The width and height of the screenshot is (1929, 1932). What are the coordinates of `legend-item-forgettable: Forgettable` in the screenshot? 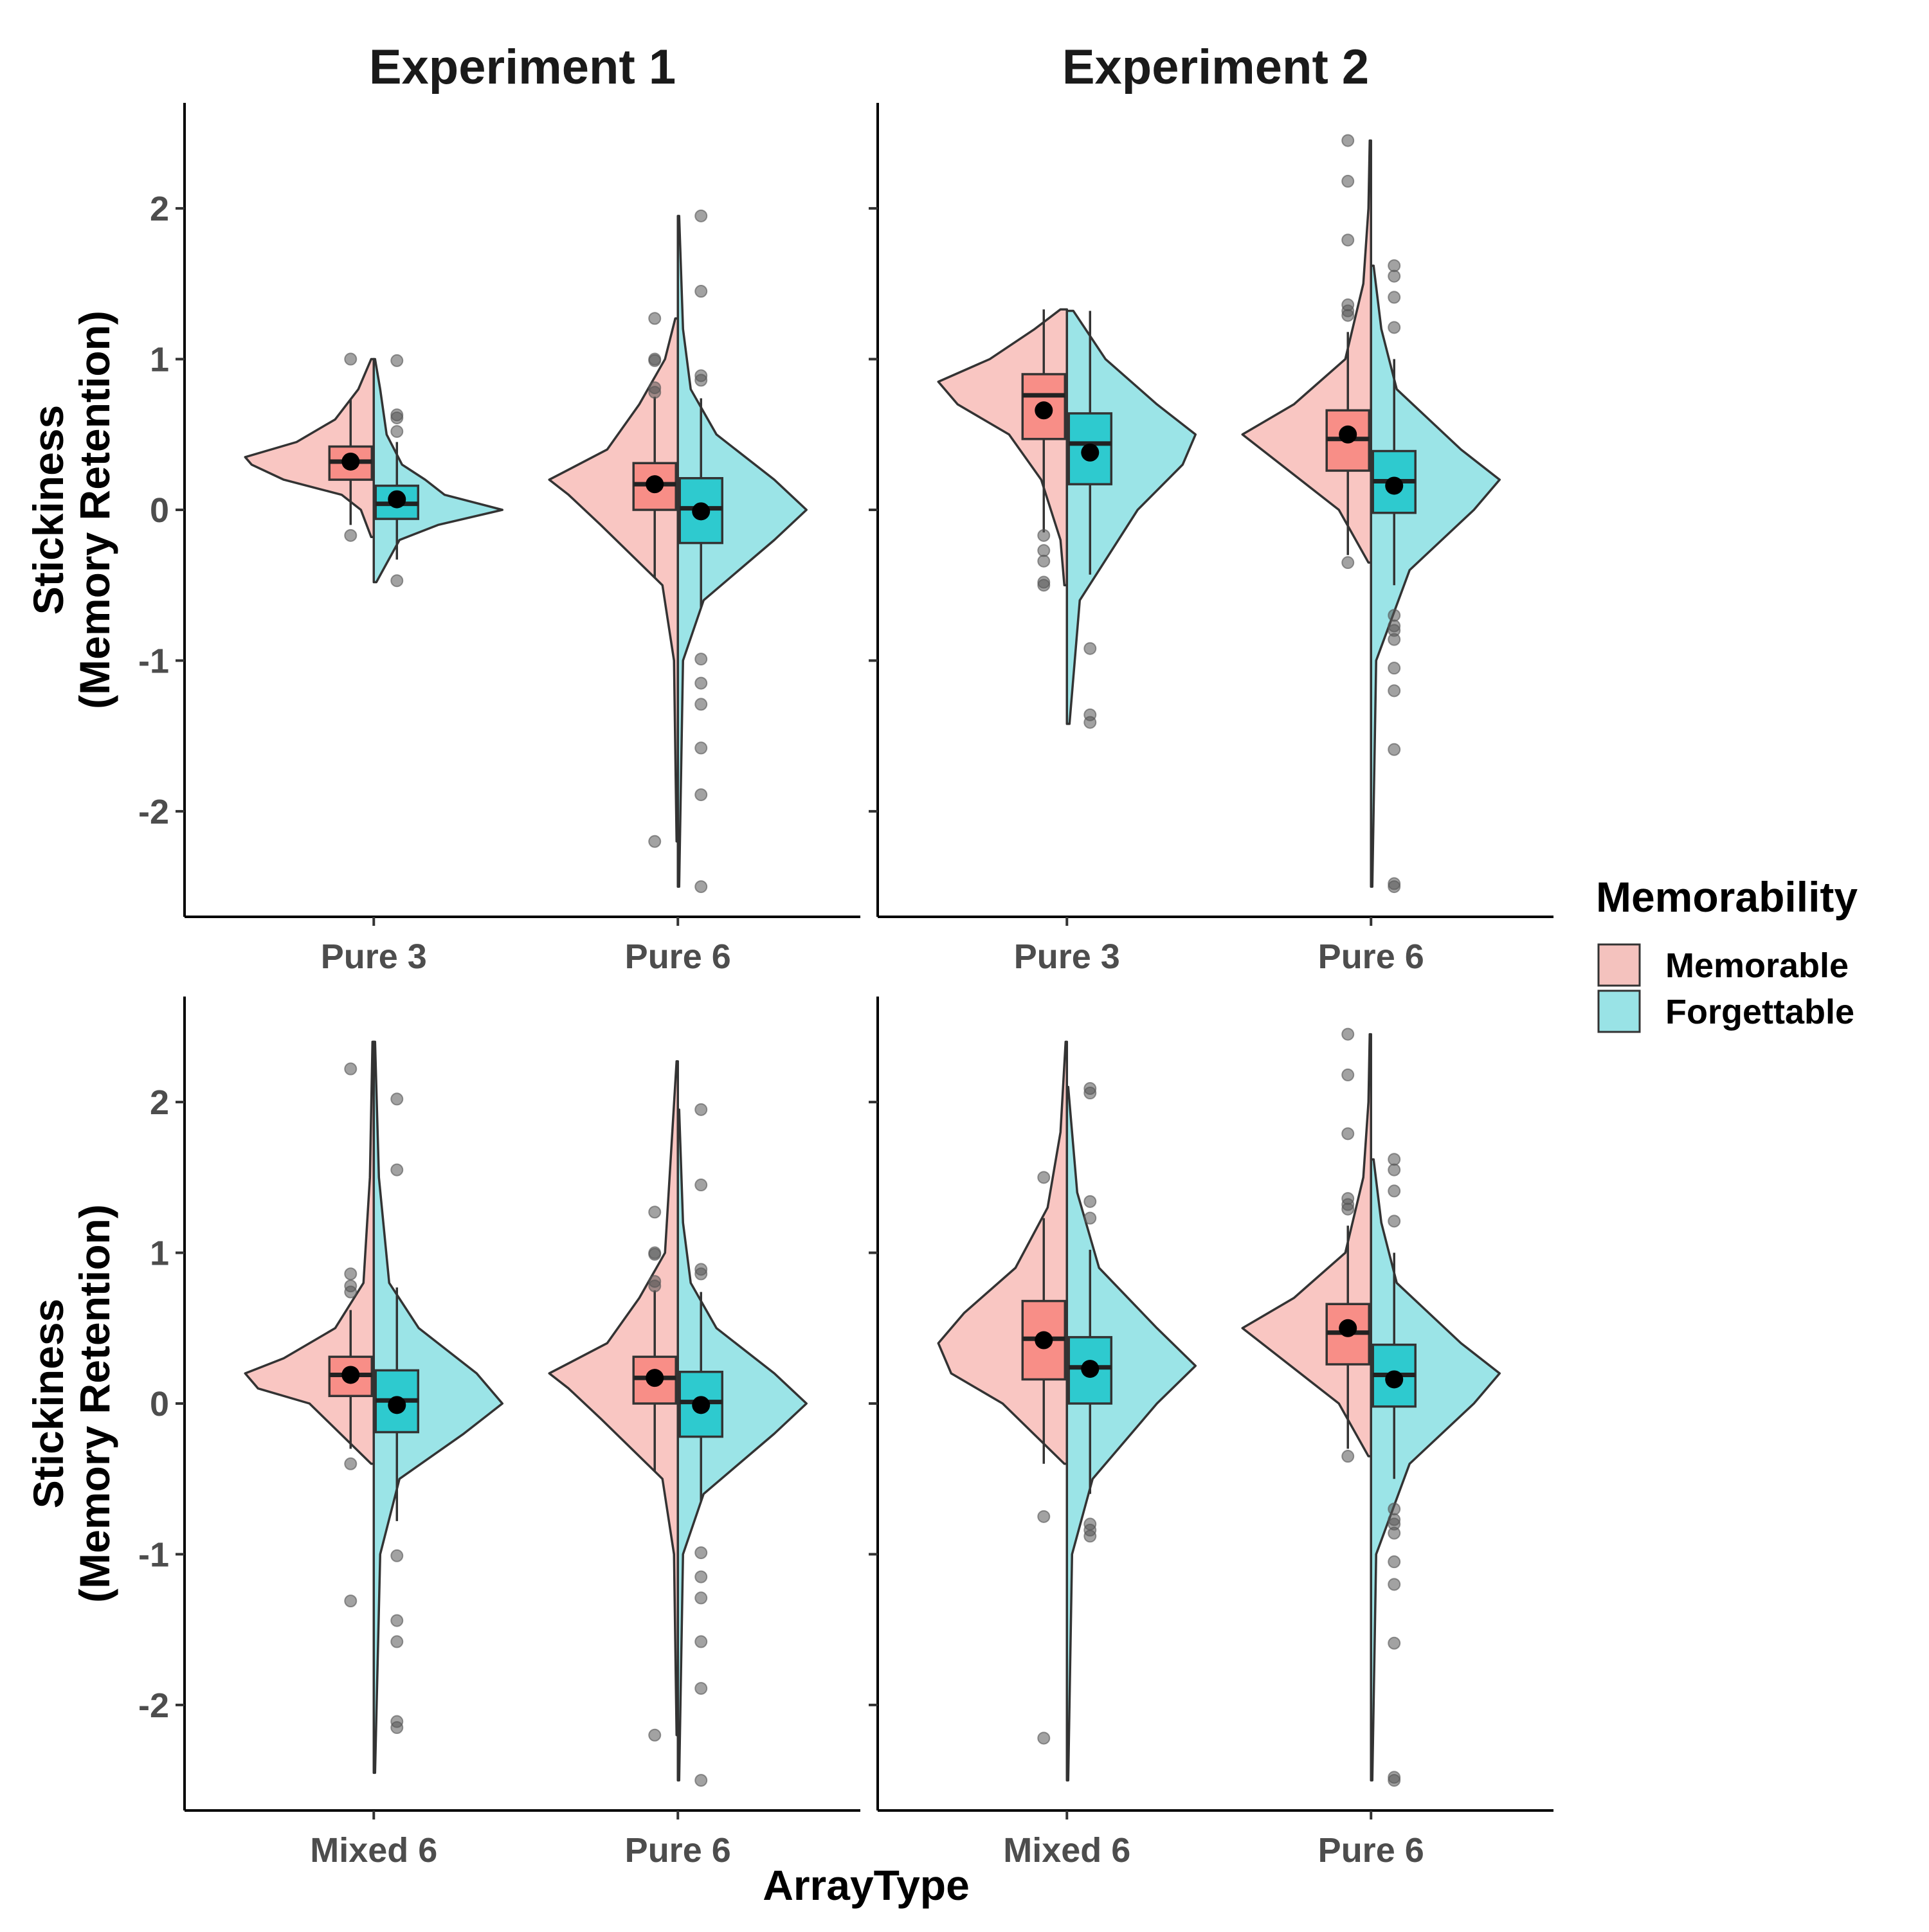 It's located at (1725, 1011).